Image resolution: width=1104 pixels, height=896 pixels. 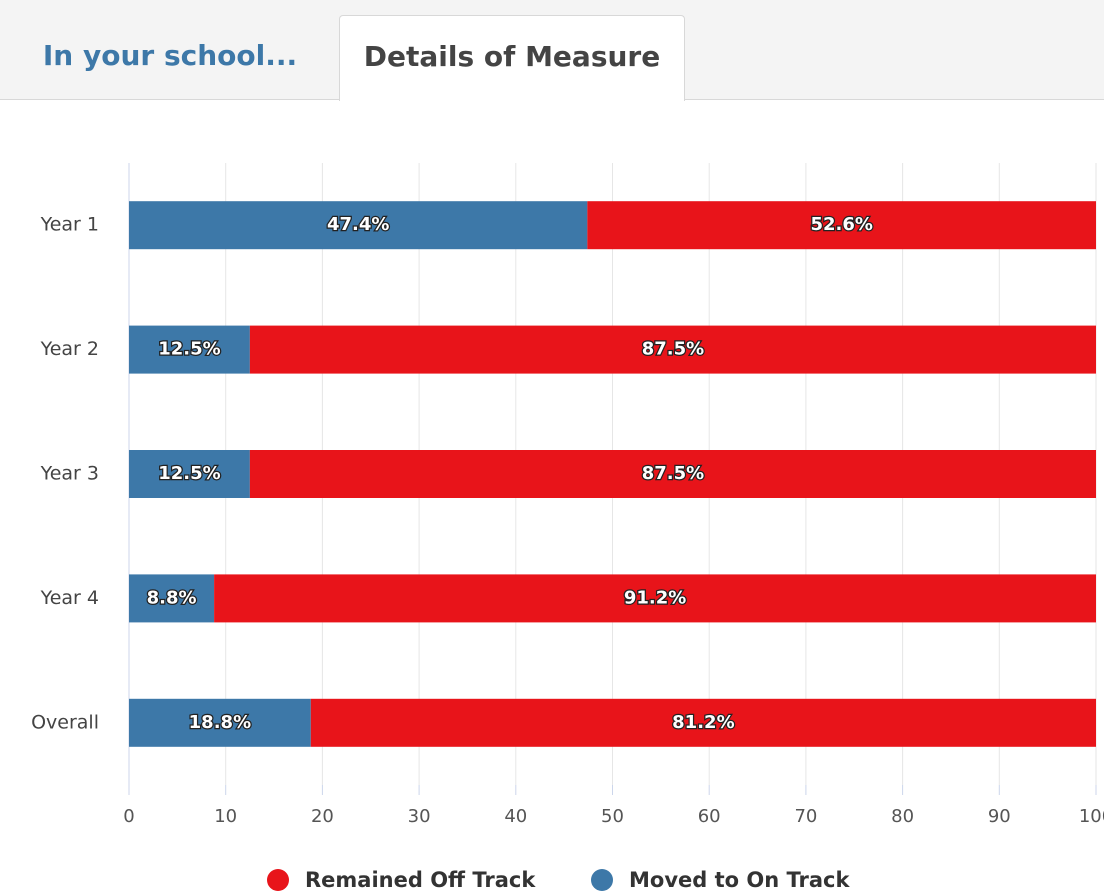 What do you see at coordinates (739, 880) in the screenshot?
I see `legend-label: Moved to On Track` at bounding box center [739, 880].